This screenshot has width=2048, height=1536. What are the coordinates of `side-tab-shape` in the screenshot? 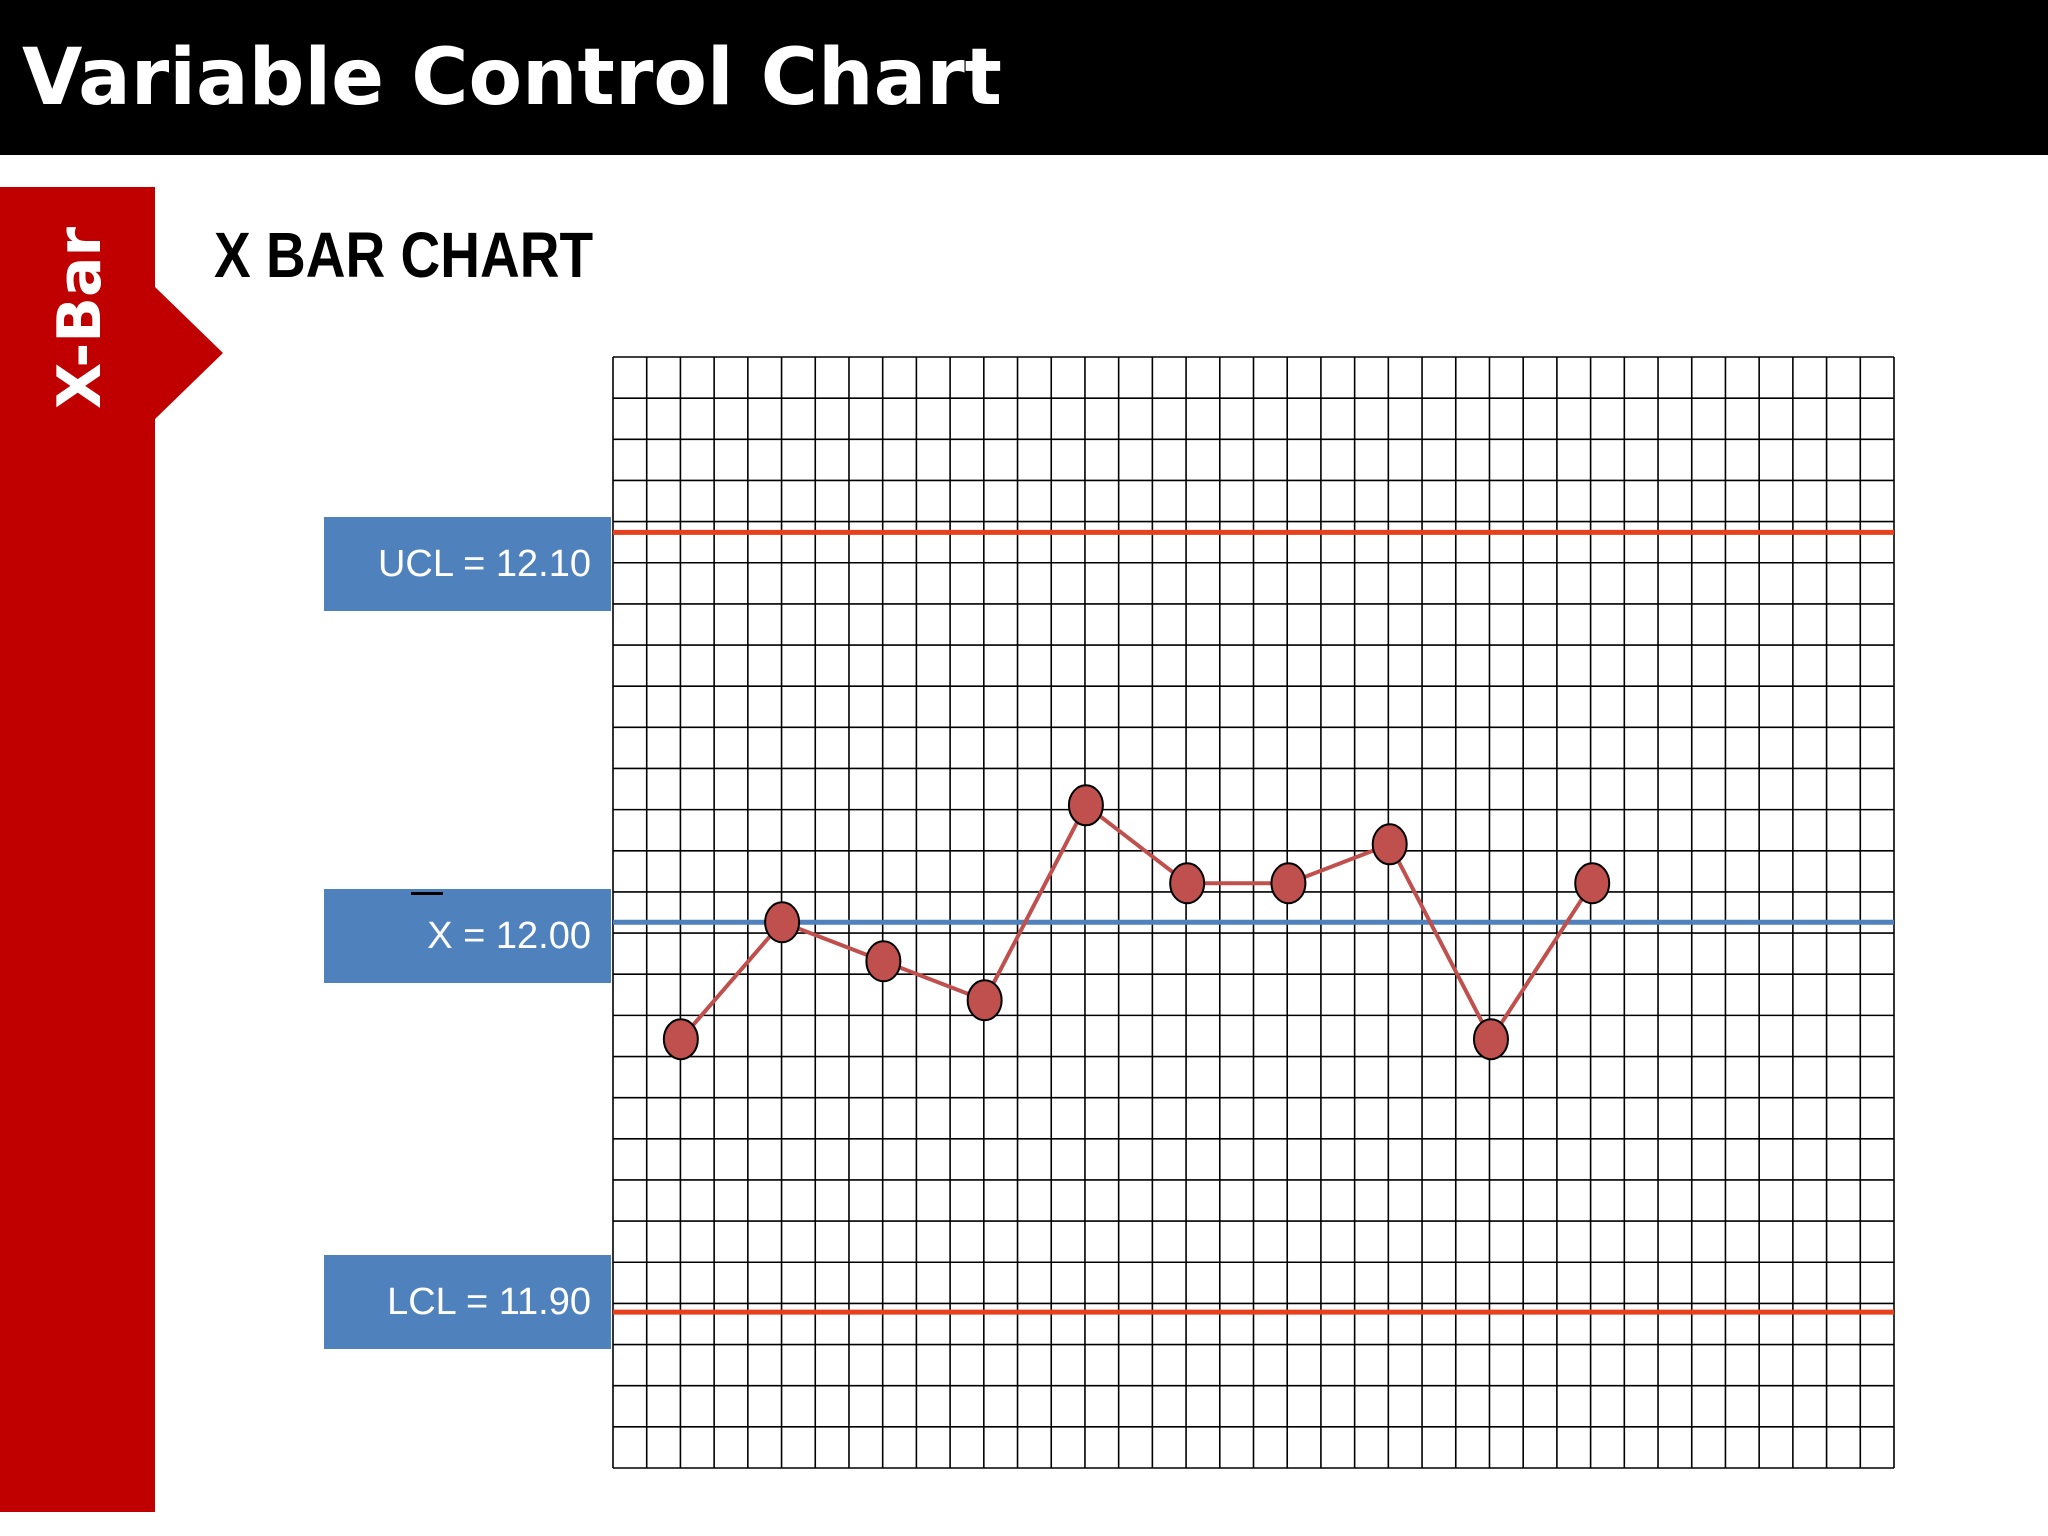 It's located at (111, 849).